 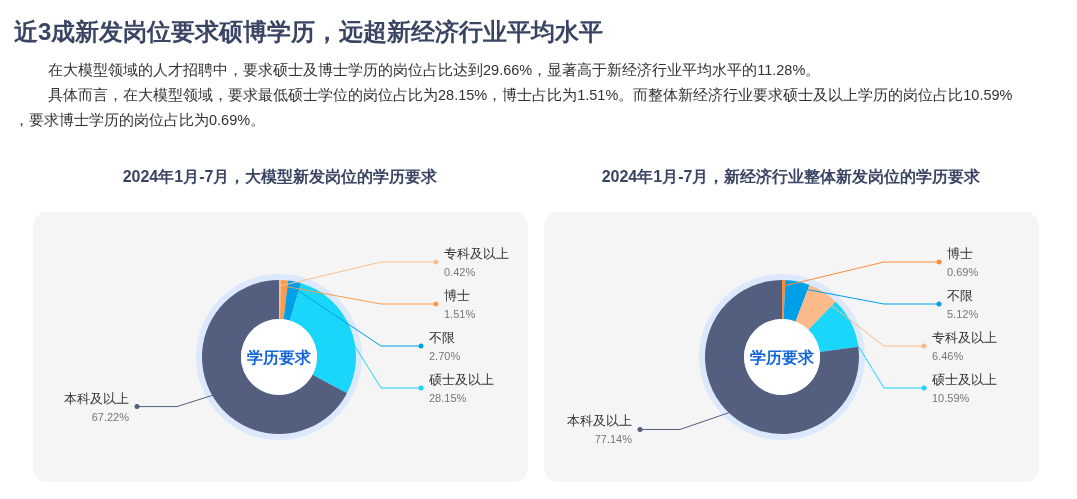 What do you see at coordinates (280, 176) in the screenshot?
I see `chart-title: 2024年1月-7月，大模型新发岗位的学历要求` at bounding box center [280, 176].